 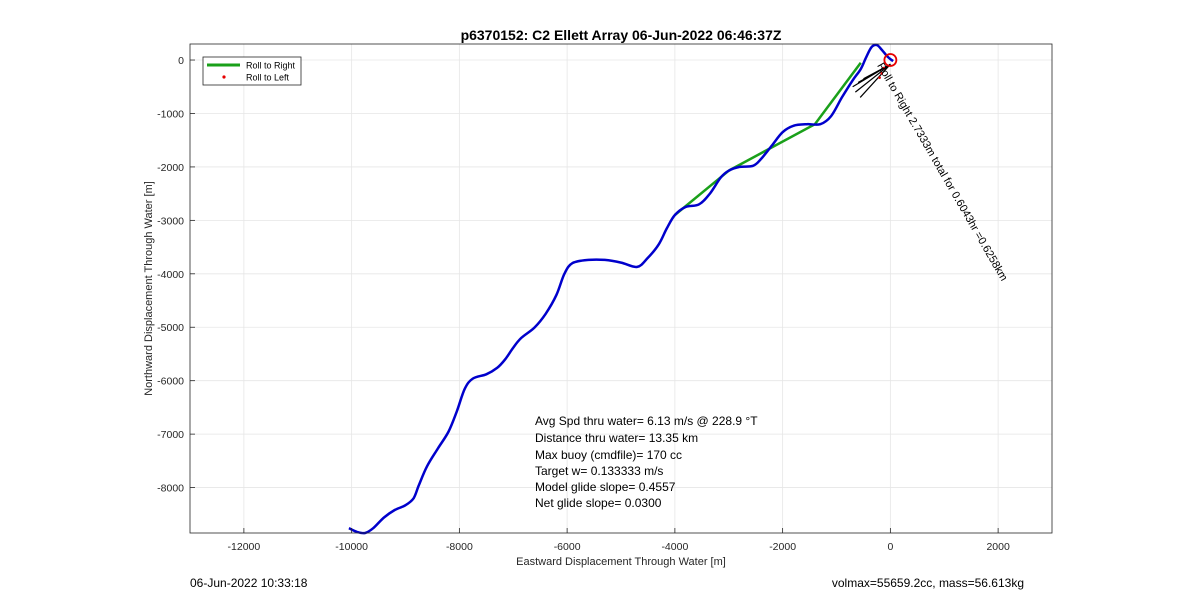 What do you see at coordinates (170, 275) in the screenshot?
I see `y-tick-label: -4000` at bounding box center [170, 275].